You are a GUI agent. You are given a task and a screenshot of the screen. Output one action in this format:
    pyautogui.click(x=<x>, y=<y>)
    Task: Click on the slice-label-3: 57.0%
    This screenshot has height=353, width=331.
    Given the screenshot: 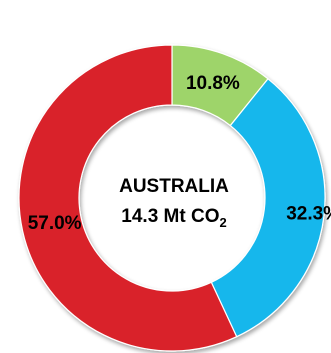 What is the action you would take?
    pyautogui.click(x=55, y=223)
    